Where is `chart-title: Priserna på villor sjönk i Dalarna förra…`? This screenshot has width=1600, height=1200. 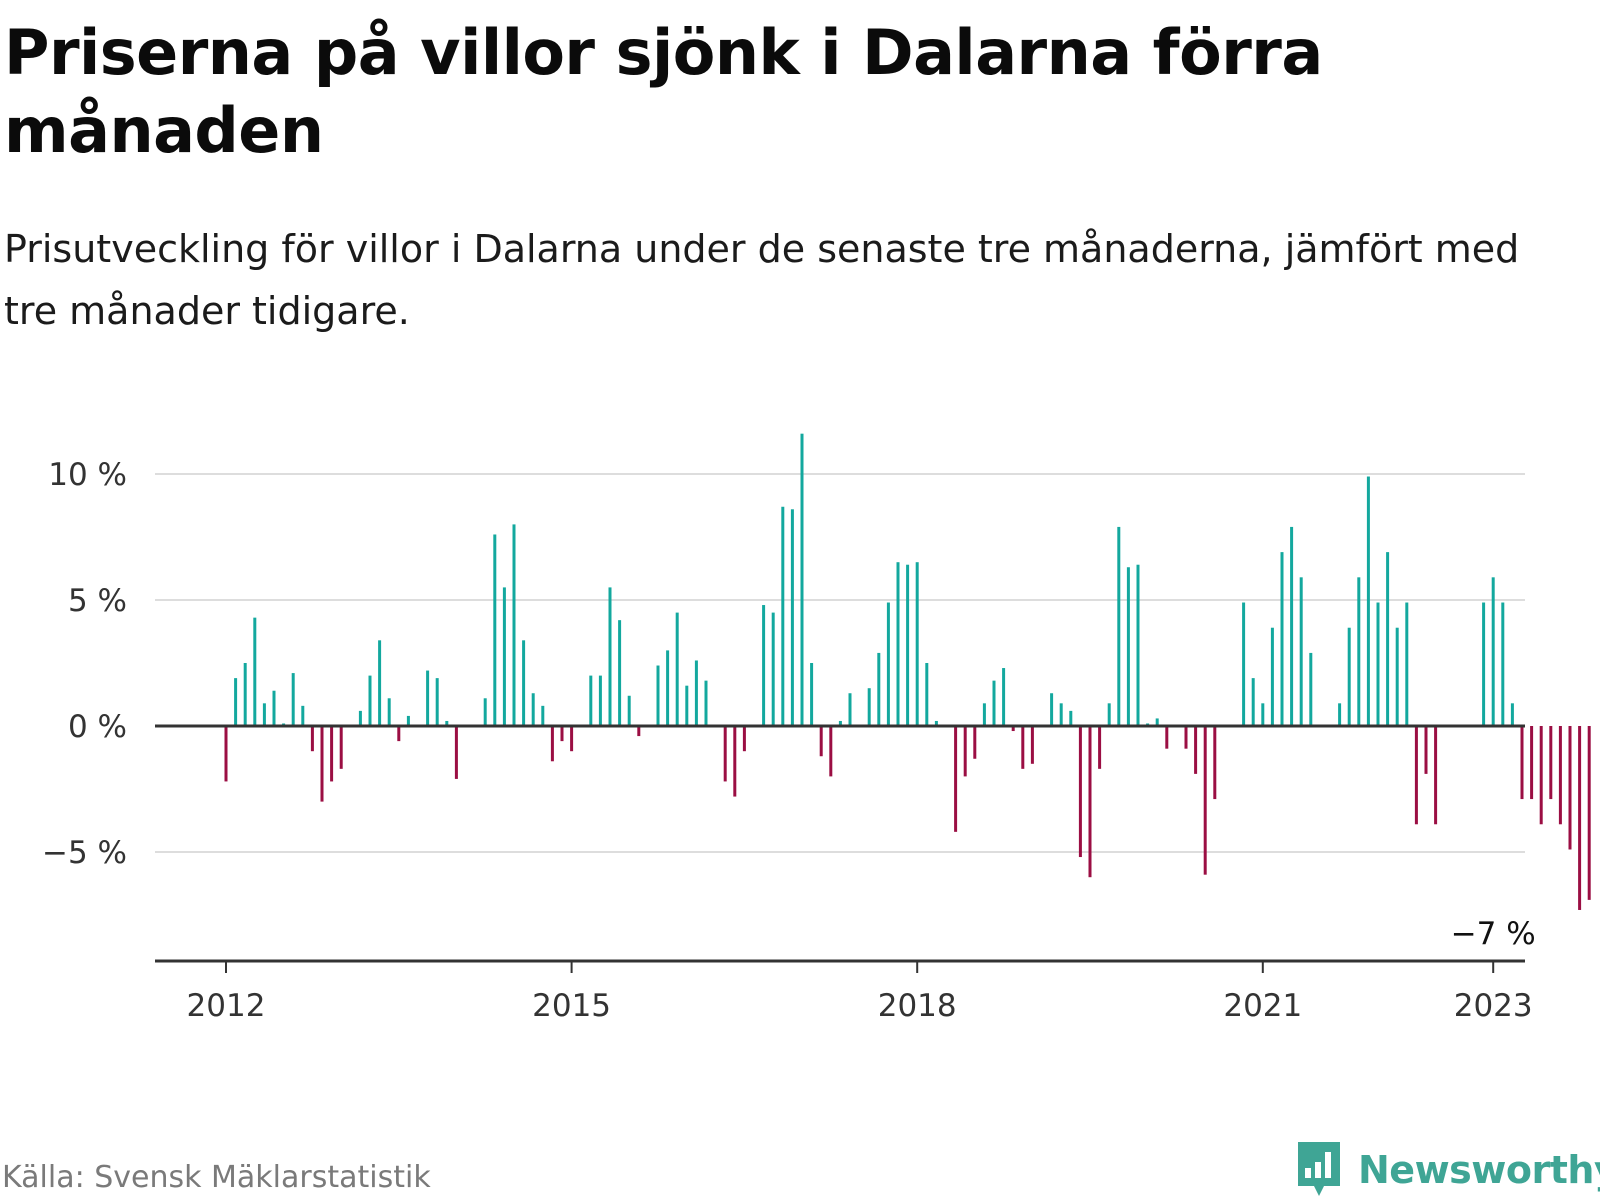
chart-title: Priserna på villor sjönk i Dalarna förra… is located at coordinates (663, 91).